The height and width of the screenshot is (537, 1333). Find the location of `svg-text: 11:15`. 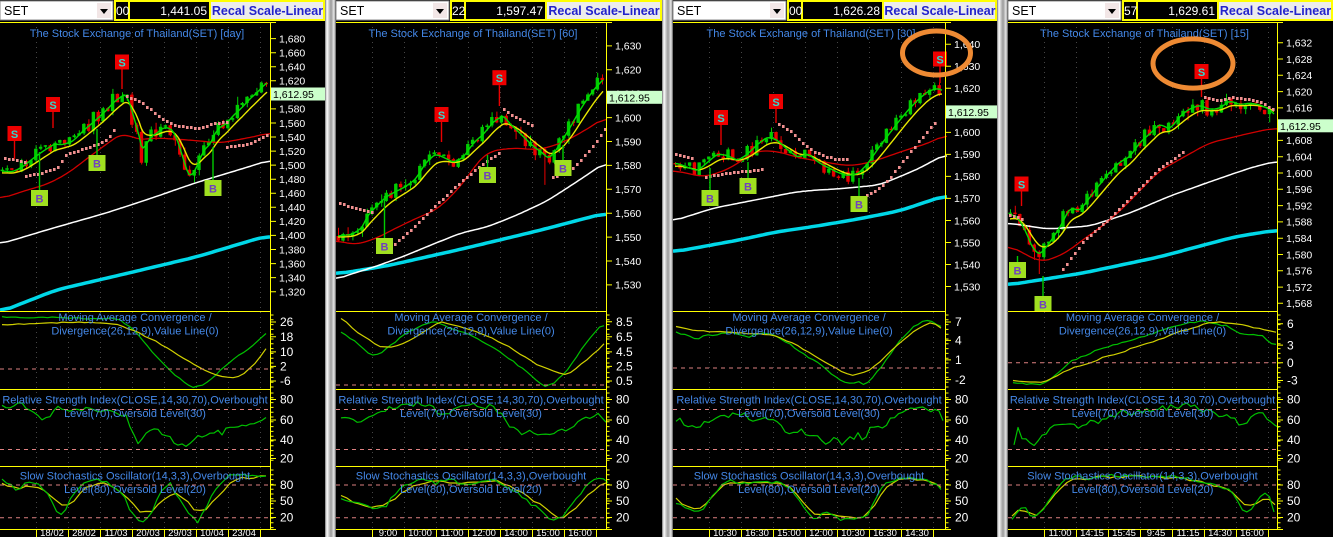

svg-text: 11:15 is located at coordinates (1187, 532).